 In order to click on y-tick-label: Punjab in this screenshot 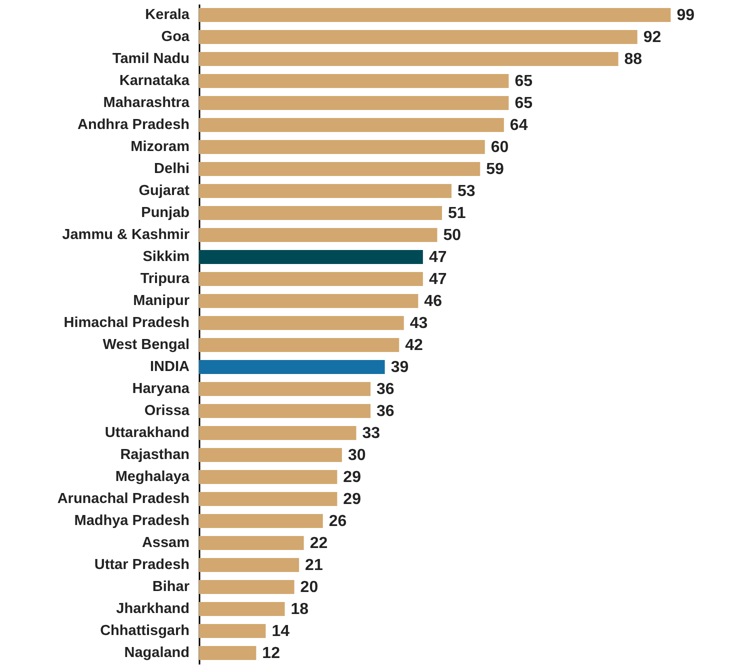, I will do `click(165, 213)`.